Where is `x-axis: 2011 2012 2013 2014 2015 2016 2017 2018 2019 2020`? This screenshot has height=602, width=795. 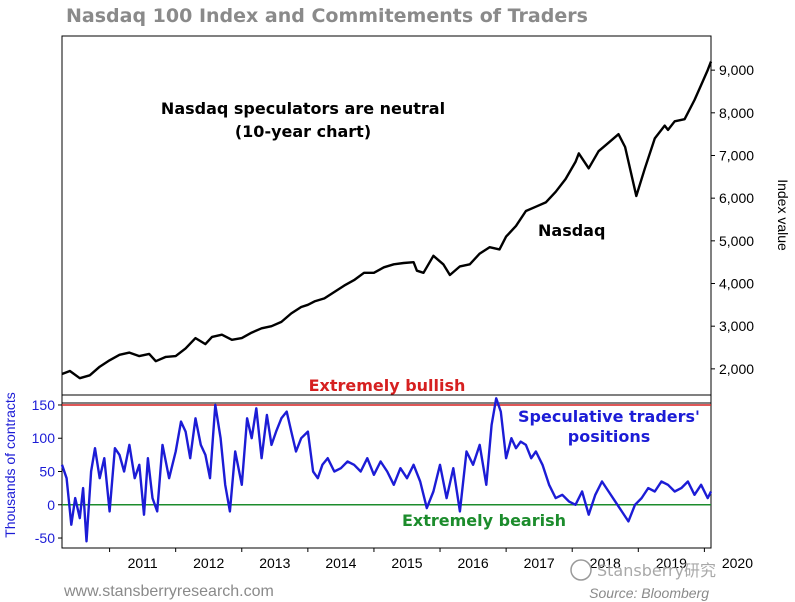 x-axis: 2011 2012 2013 2014 2015 2016 2017 2018 2019 2020 is located at coordinates (431, 559).